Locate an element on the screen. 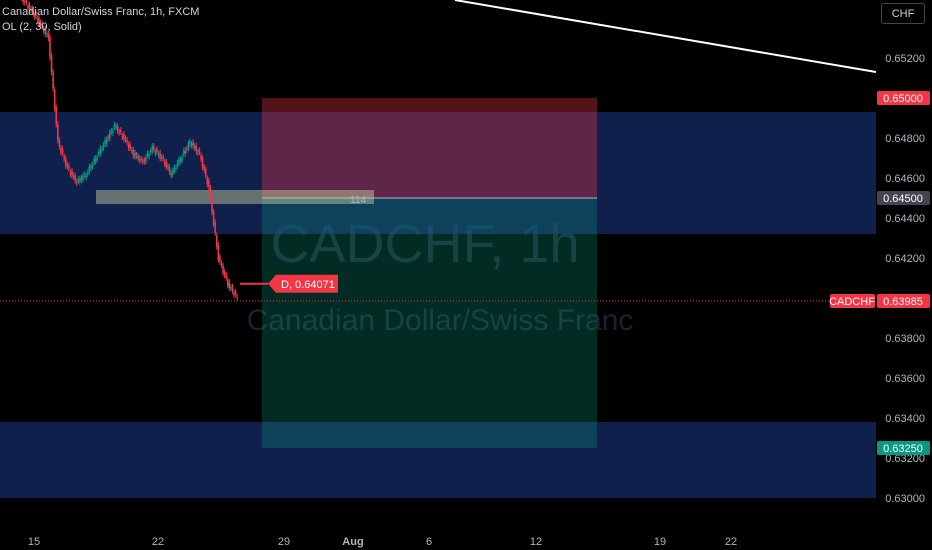 The width and height of the screenshot is (932, 550). price-tag-label: 0.65000 is located at coordinates (903, 99).